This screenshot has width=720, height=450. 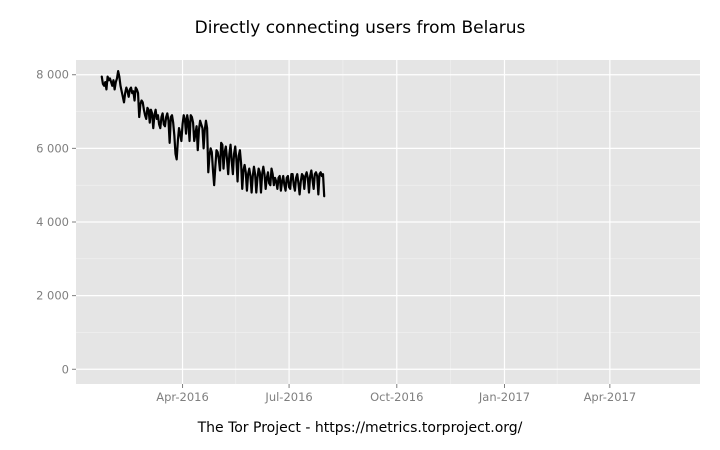 What do you see at coordinates (610, 397) in the screenshot?
I see `x-tick-label: Apr-2017` at bounding box center [610, 397].